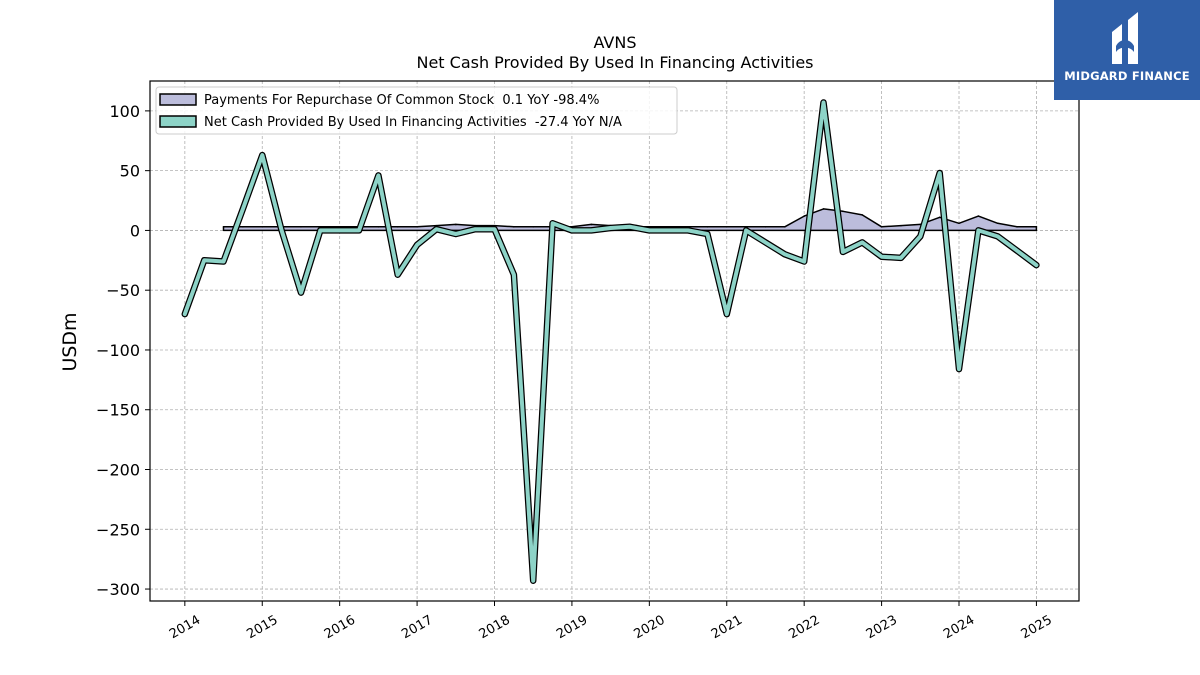  Describe the element at coordinates (124, 111) in the screenshot. I see `y-tick-label: 100` at that location.